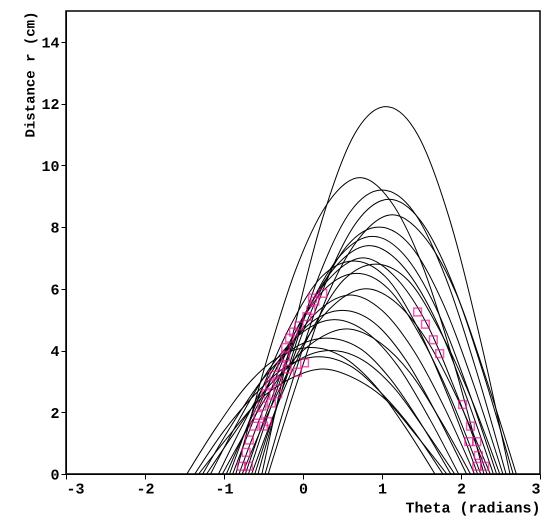  Describe the element at coordinates (145, 490) in the screenshot. I see `x-tick-label: -2` at that location.